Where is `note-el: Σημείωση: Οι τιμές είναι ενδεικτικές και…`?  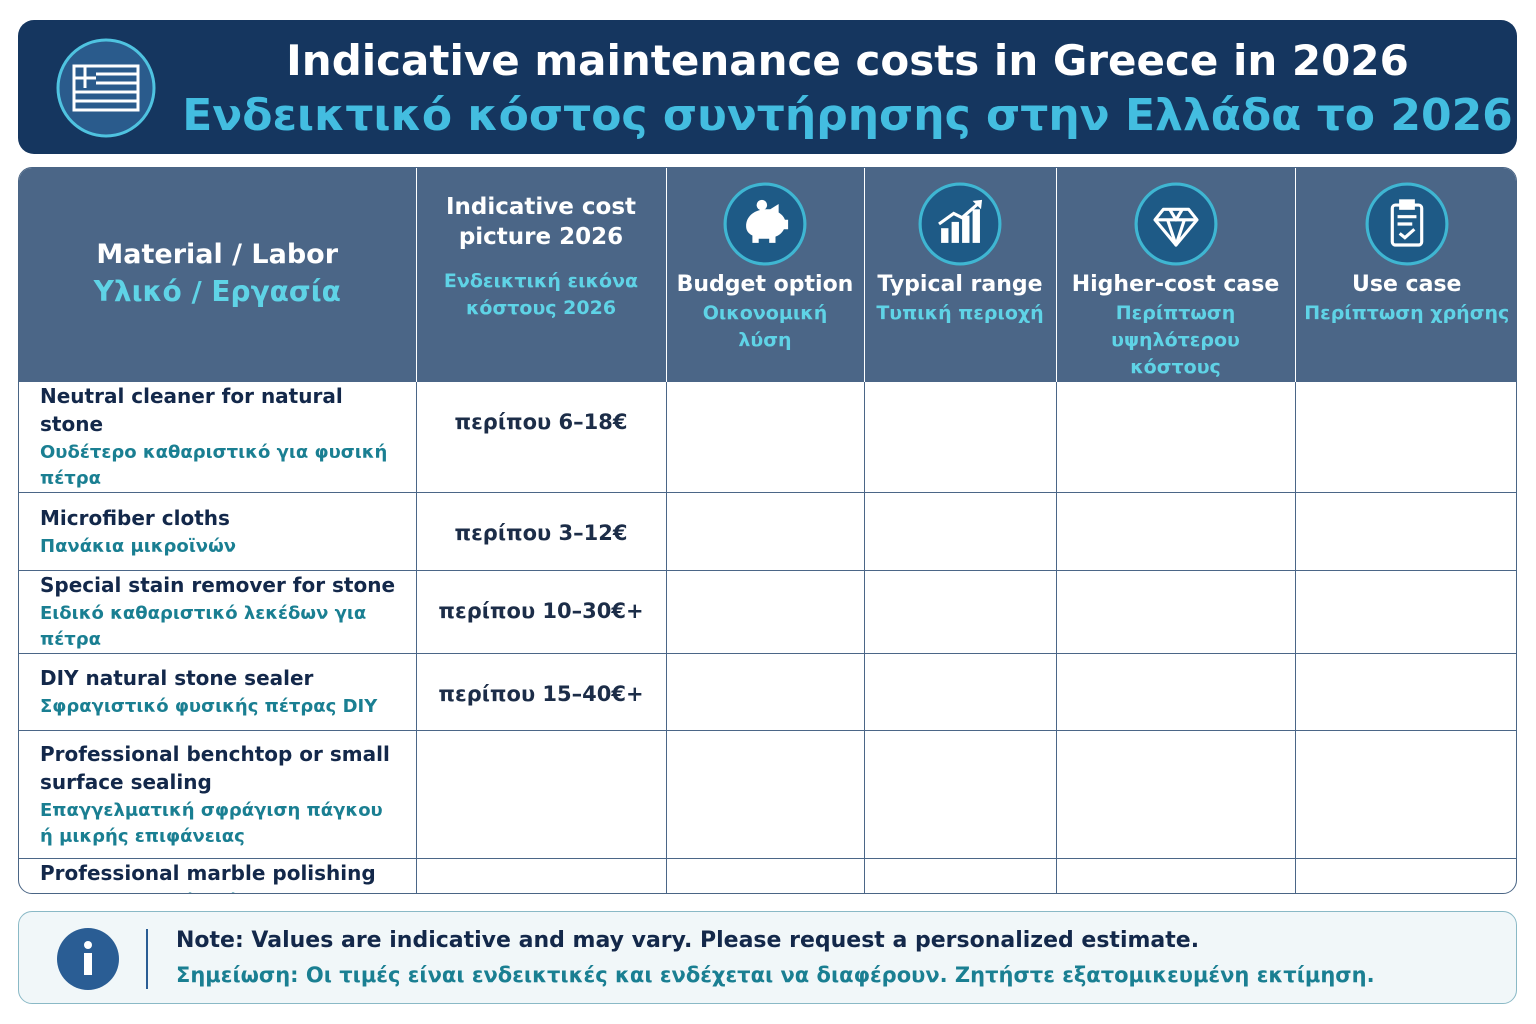 note-el: Σημείωση: Οι τιμές είναι ενδεικτικές και… is located at coordinates (775, 975).